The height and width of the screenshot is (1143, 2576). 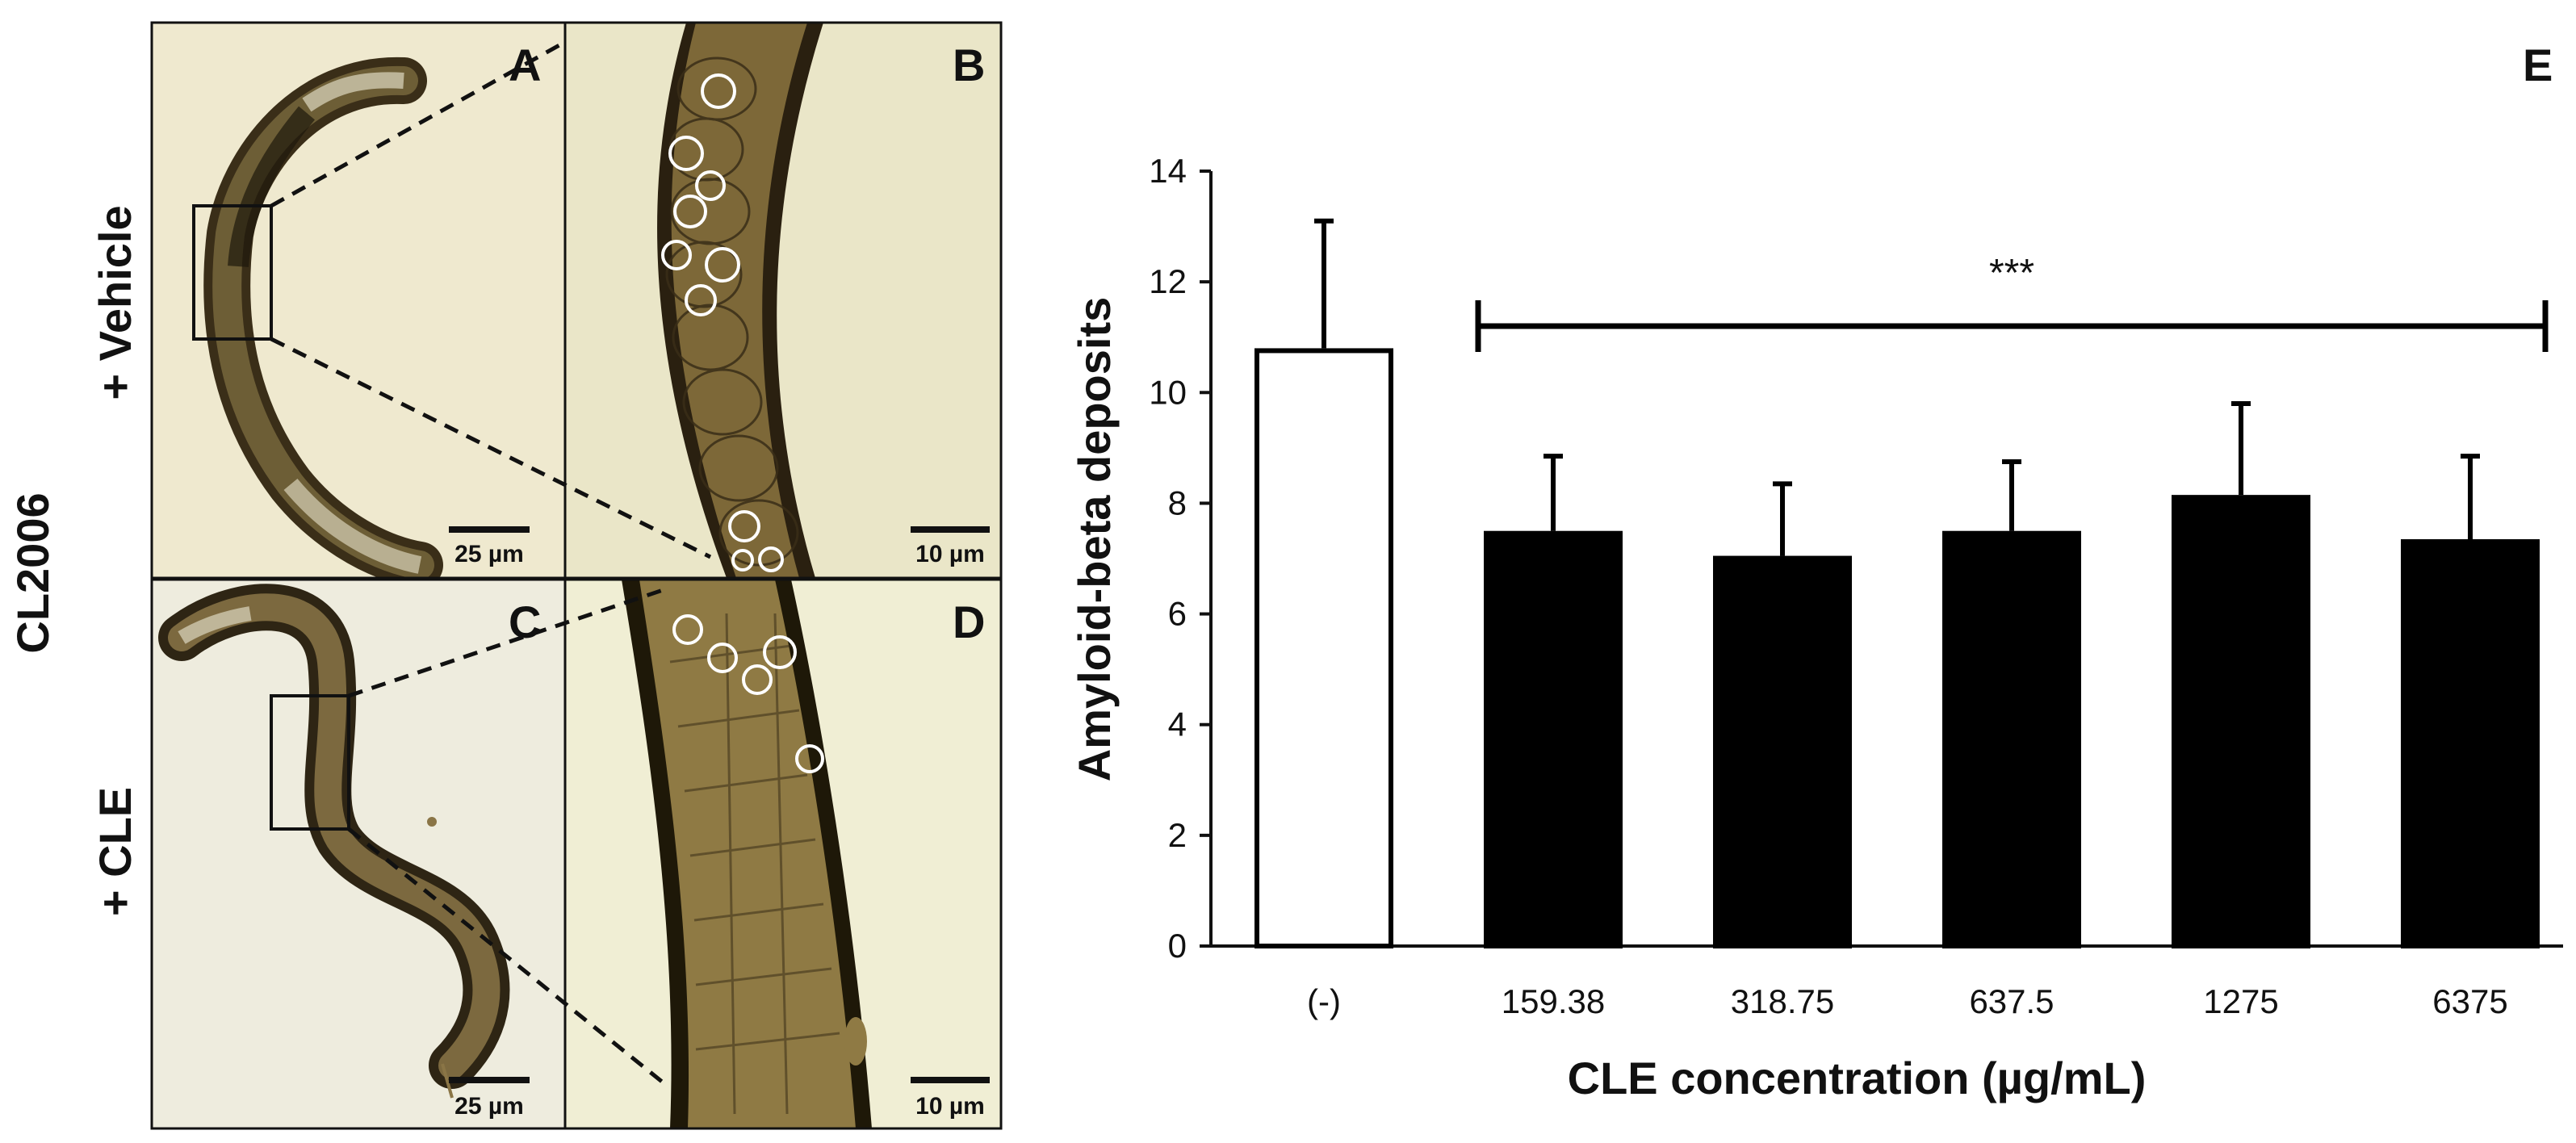 What do you see at coordinates (951, 1080) in the screenshot?
I see `panel-d-scale-bar` at bounding box center [951, 1080].